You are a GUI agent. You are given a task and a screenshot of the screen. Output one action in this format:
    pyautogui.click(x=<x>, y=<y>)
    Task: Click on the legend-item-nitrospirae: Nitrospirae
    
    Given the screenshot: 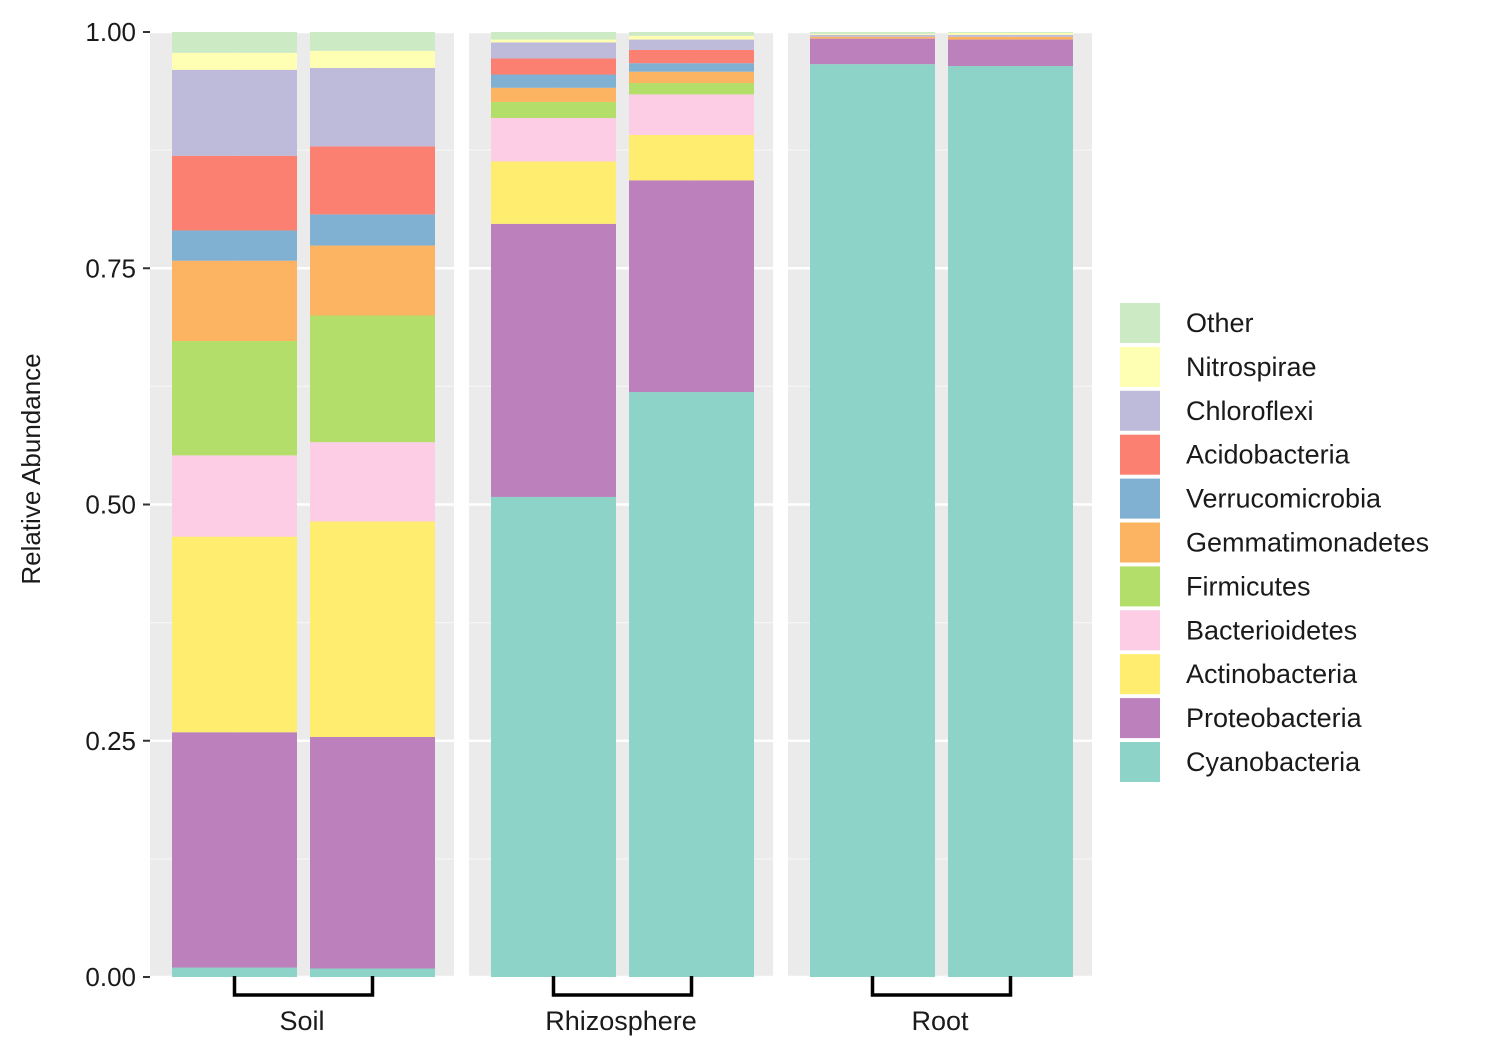 What is the action you would take?
    pyautogui.click(x=1218, y=366)
    